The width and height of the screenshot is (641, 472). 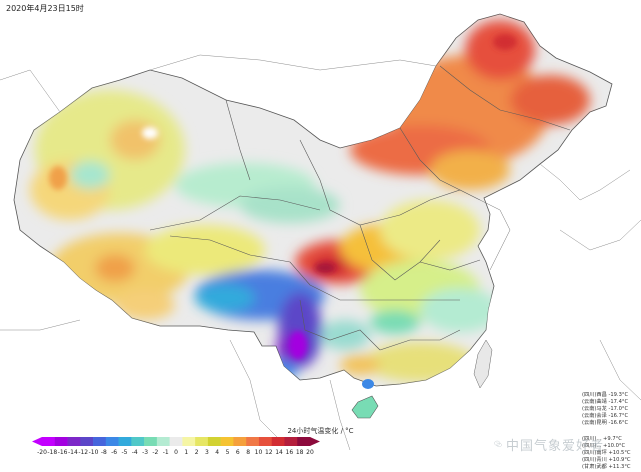 What do you see at coordinates (186, 452) in the screenshot?
I see `colorbar-tick-label: 1` at bounding box center [186, 452].